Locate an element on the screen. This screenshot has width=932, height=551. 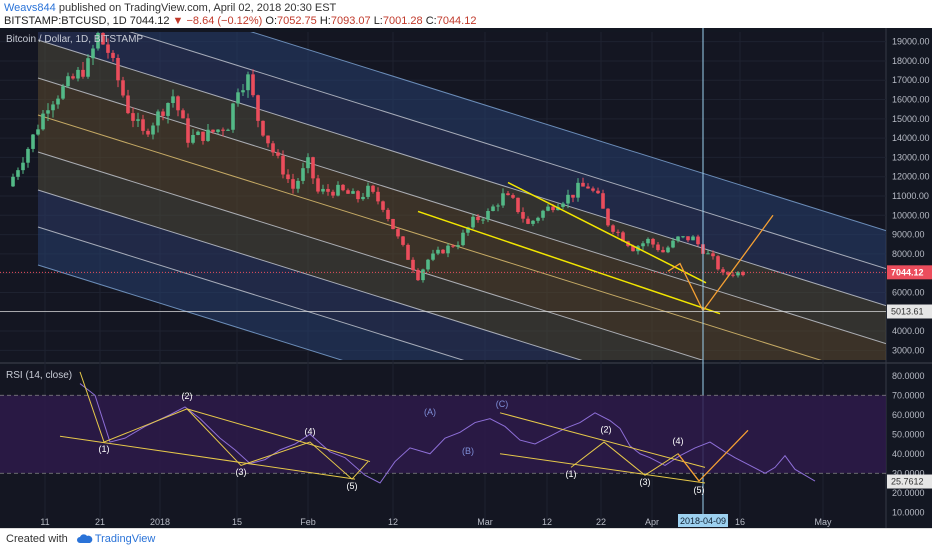
price-tick-label: 13000.00 is located at coordinates (911, 157).